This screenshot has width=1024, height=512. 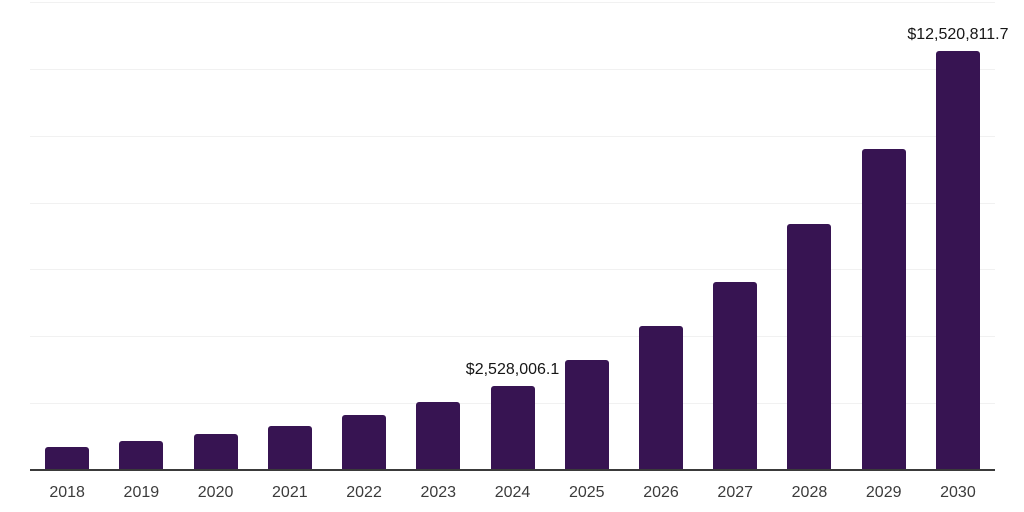 I want to click on x-axis-label-2021: 2021, so click(x=290, y=492).